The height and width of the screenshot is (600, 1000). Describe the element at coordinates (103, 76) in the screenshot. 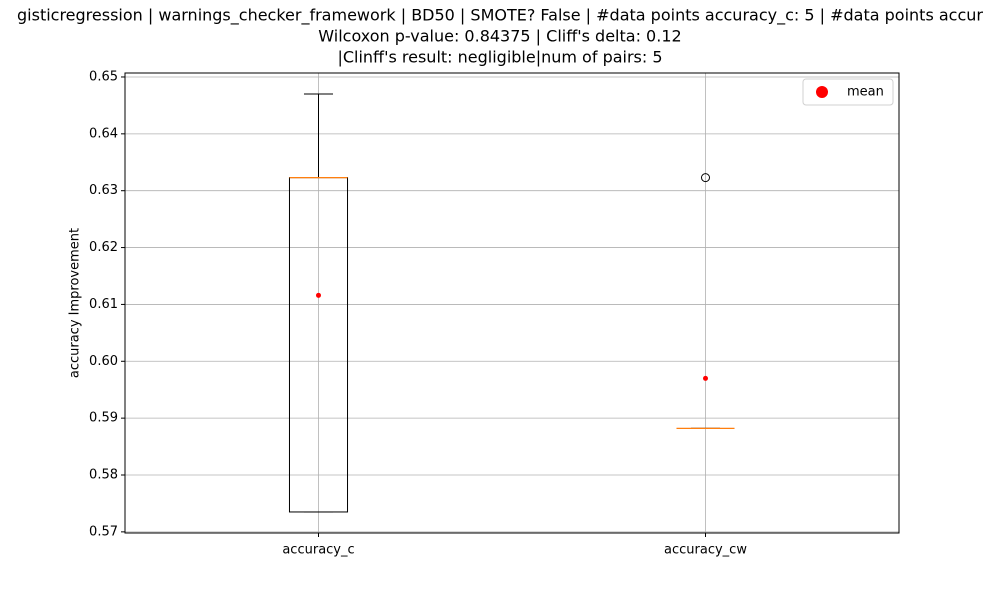

I see `y-tick-label: 0.65` at that location.